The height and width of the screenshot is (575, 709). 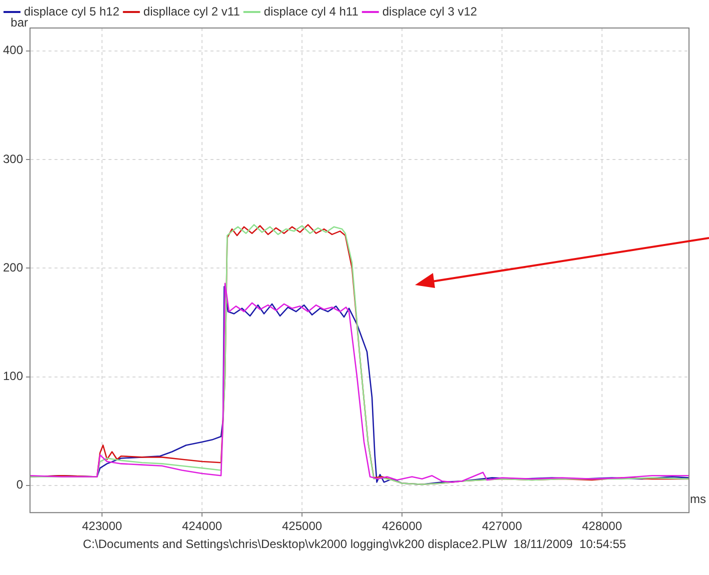 What do you see at coordinates (430, 11) in the screenshot?
I see `legend-label: displace cyl 3 v12` at bounding box center [430, 11].